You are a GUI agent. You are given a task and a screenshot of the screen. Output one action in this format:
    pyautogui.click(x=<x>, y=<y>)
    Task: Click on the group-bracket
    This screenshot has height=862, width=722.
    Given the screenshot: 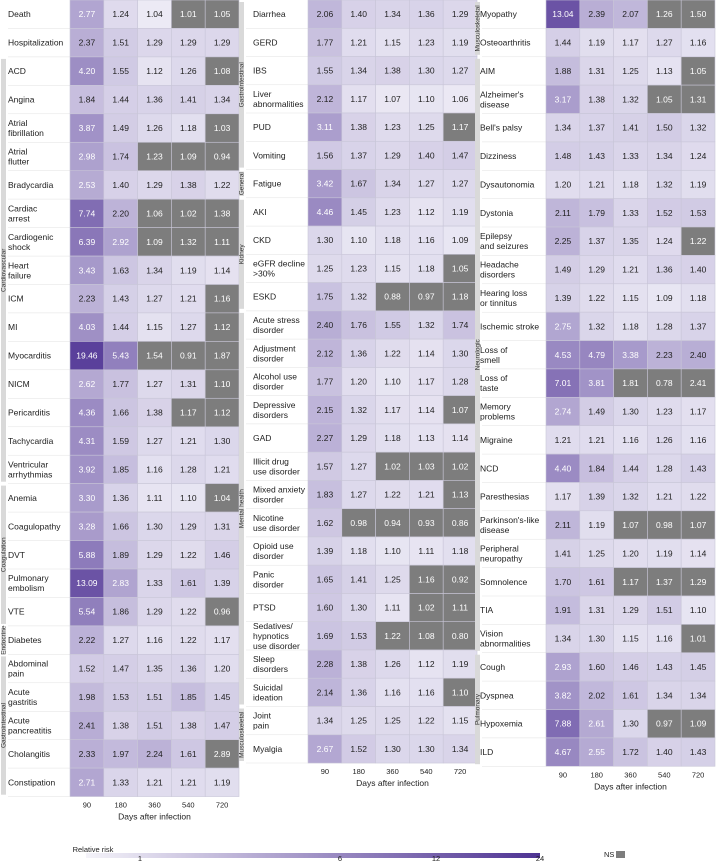 What is the action you would take?
    pyautogui.click(x=3, y=640)
    